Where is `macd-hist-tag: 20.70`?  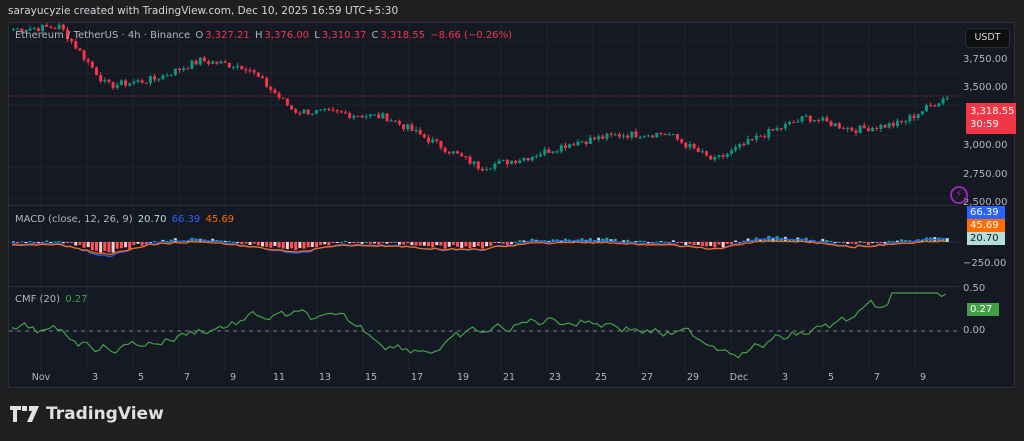 macd-hist-tag: 20.70 is located at coordinates (986, 238).